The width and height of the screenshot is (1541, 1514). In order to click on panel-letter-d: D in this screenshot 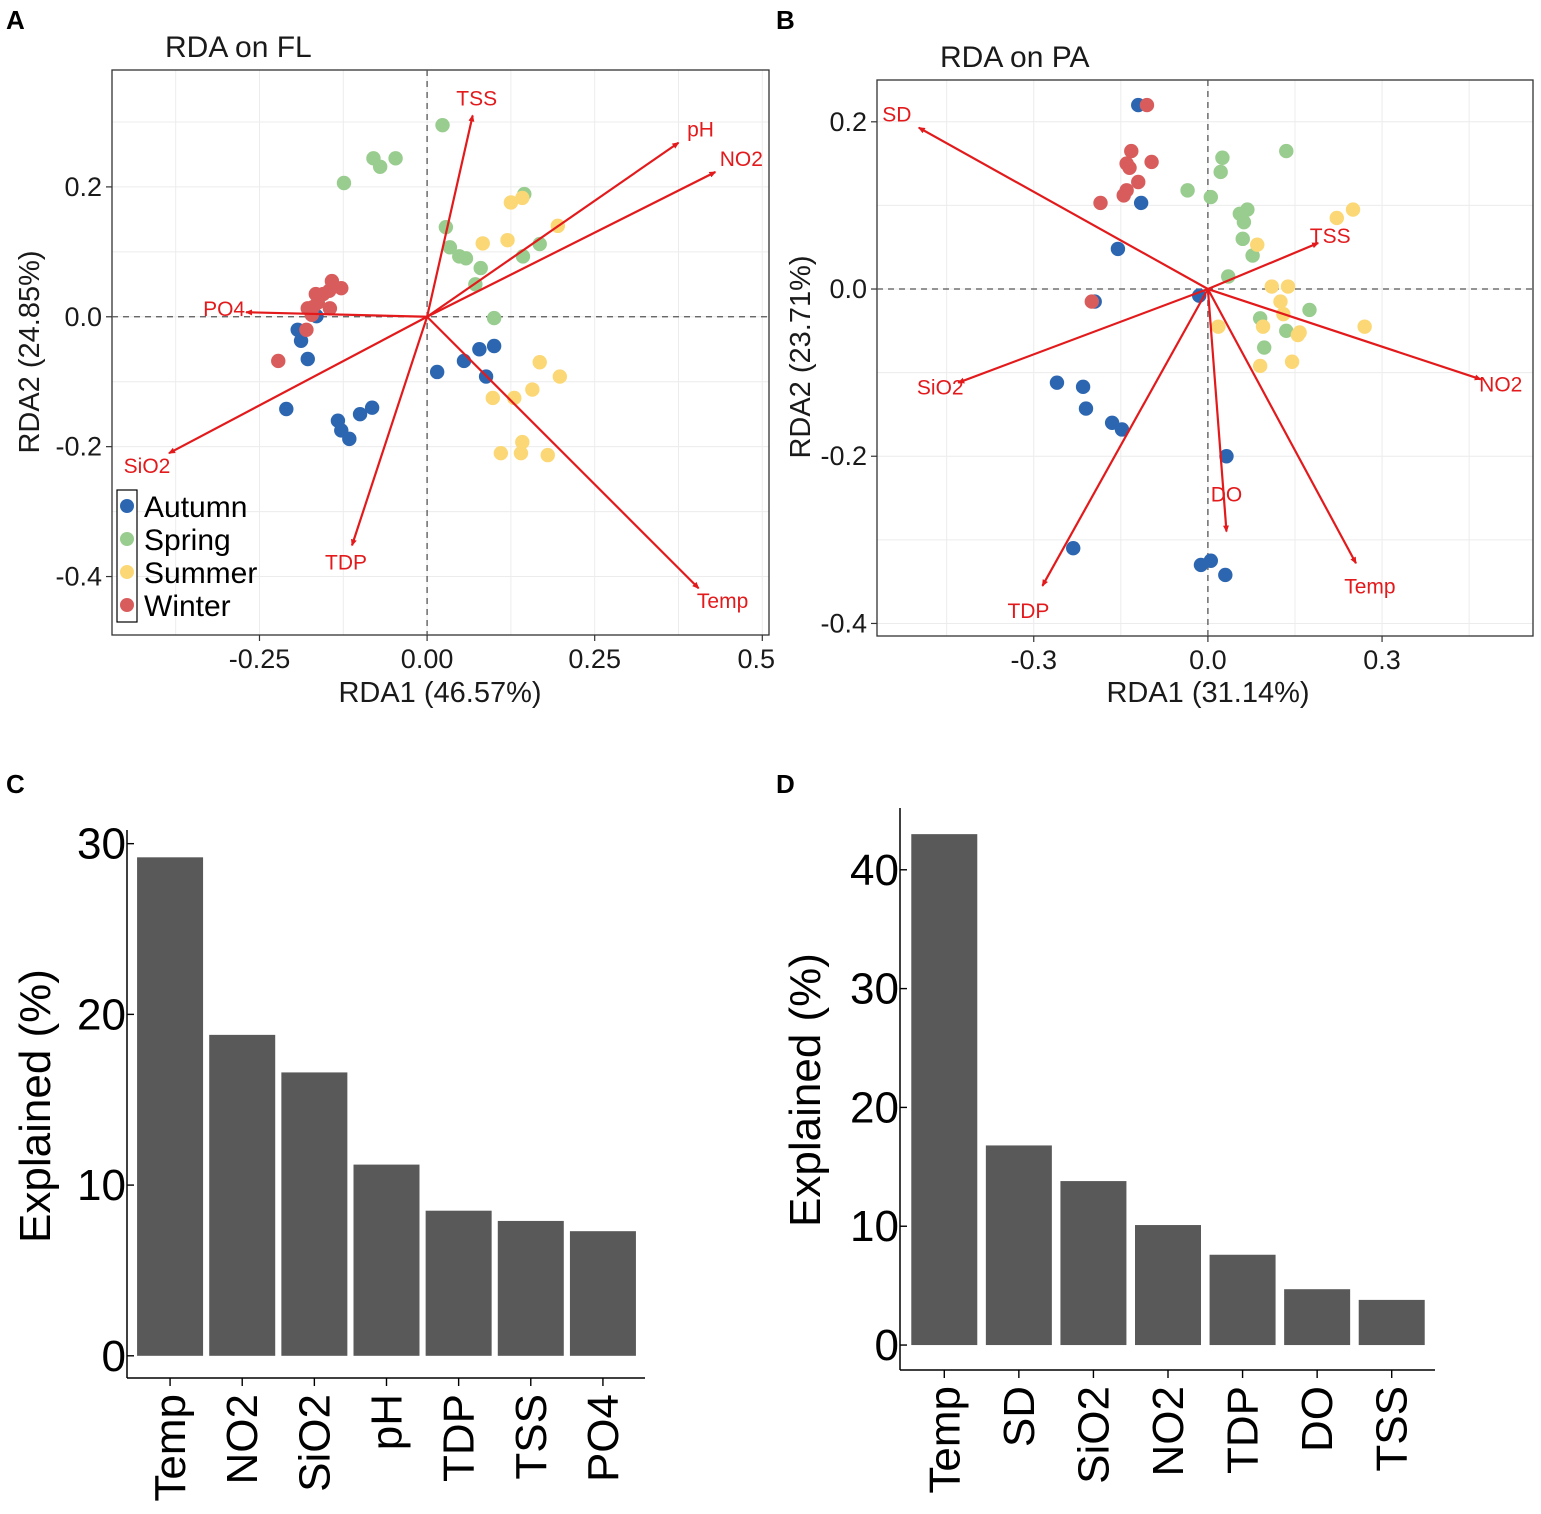, I will do `click(785, 784)`.